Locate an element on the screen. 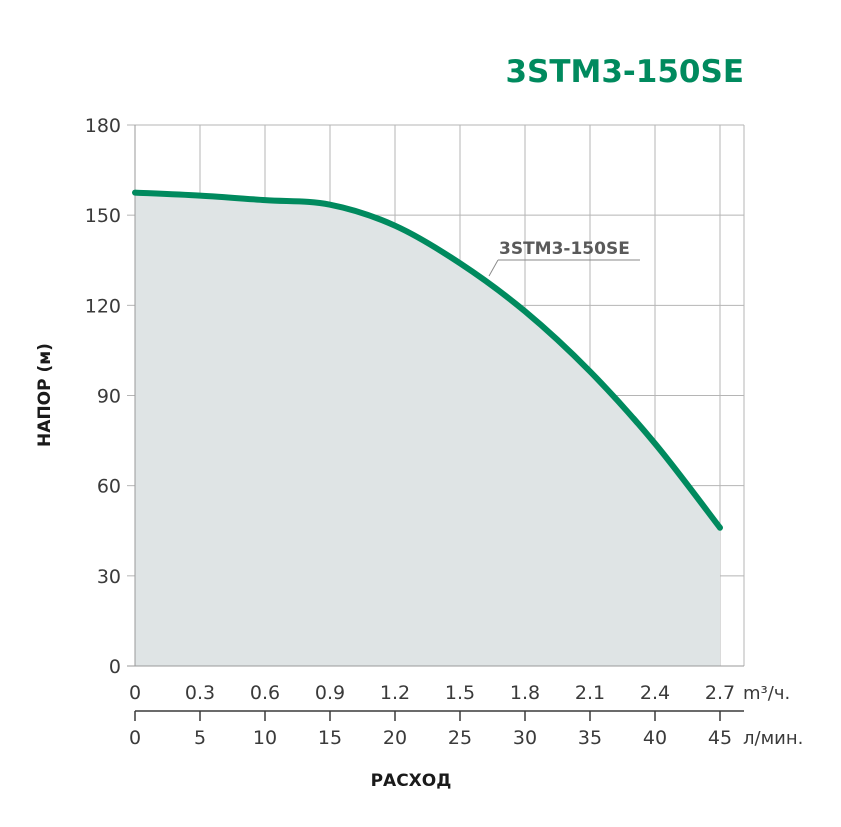  x-secondary-tick-labels: 0 5 10 15 20 25 30 35 40 45 is located at coordinates (430, 738).